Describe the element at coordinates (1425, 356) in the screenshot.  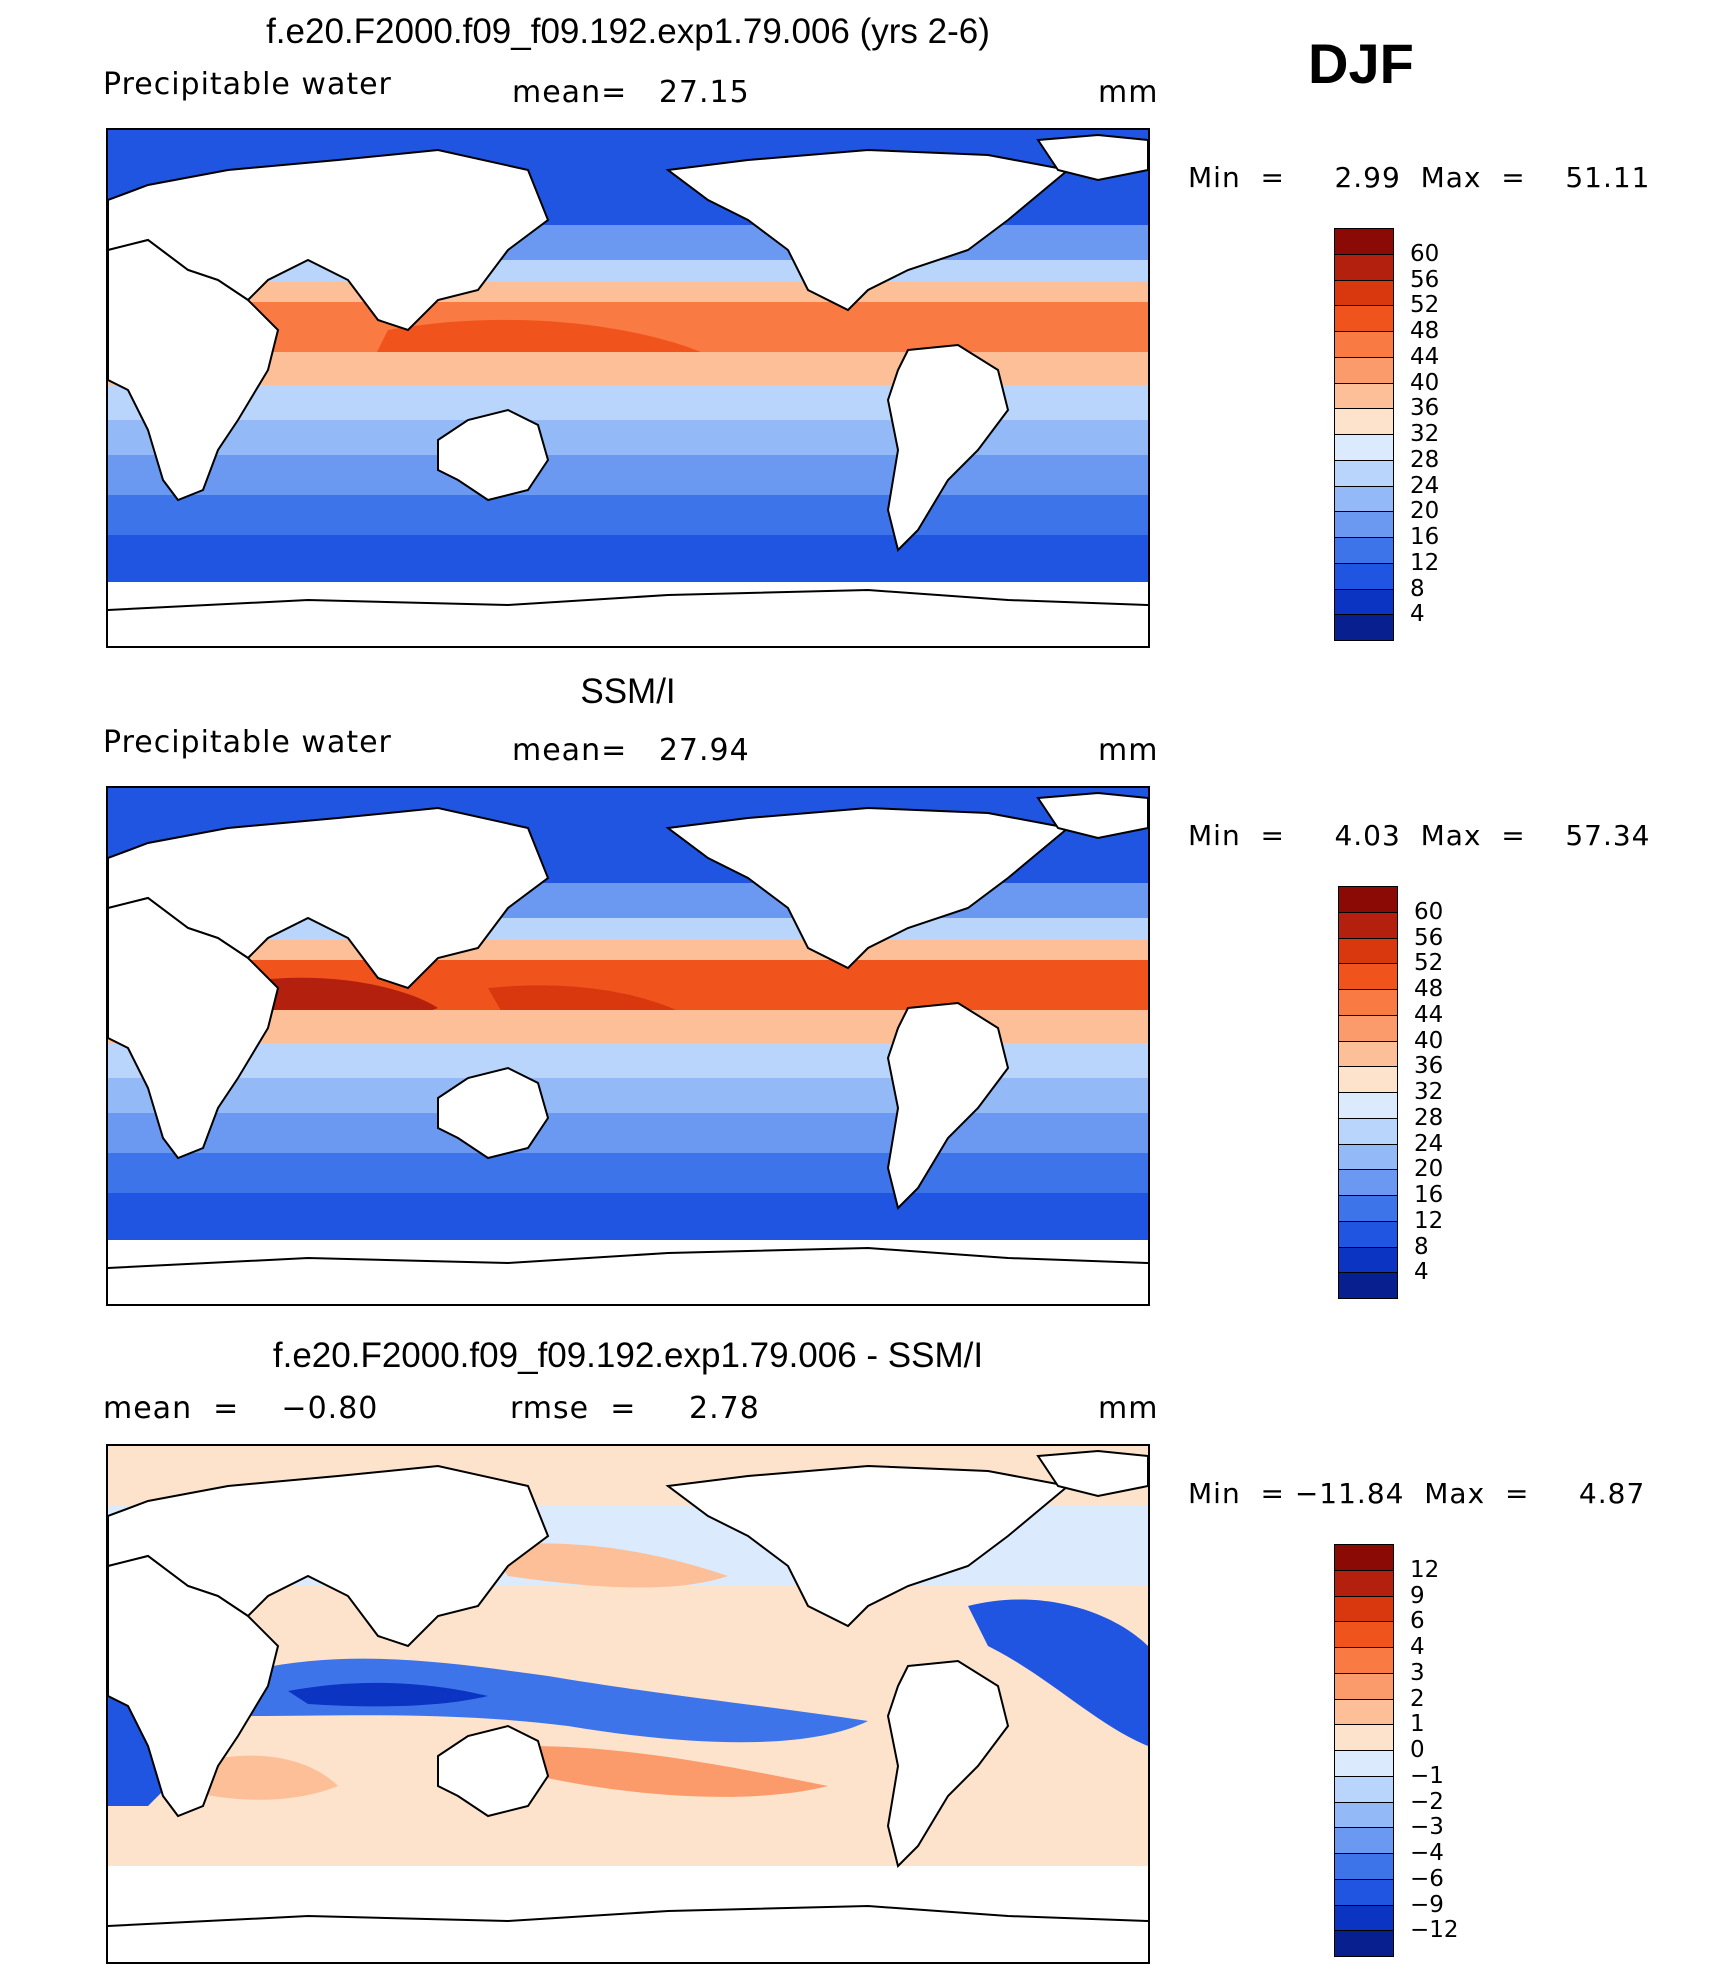
I see `colorbar-tick-label: 44` at that location.